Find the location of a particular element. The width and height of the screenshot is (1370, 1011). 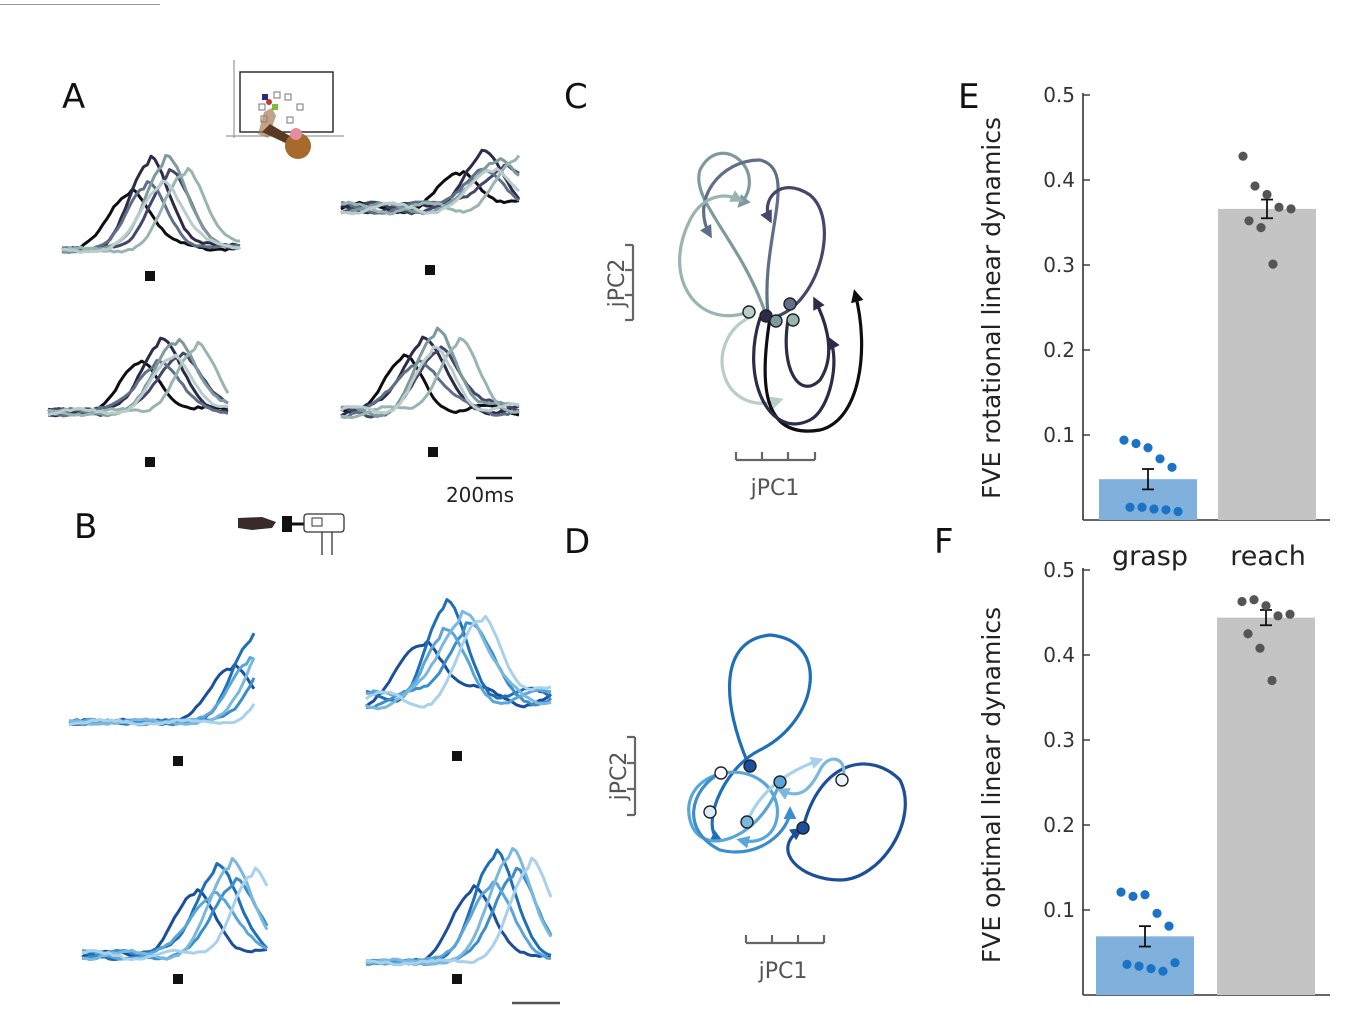

panel-letter-e: E is located at coordinates (968, 97).